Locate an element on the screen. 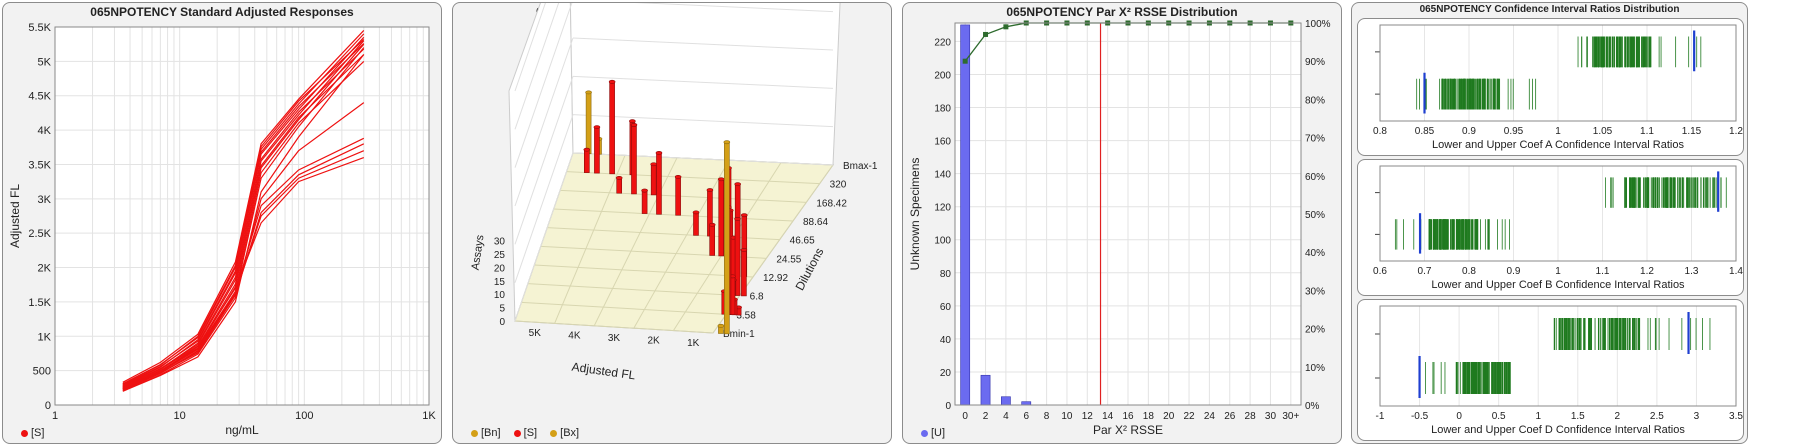 This screenshot has width=1800, height=448. y-tick-label: 5K is located at coordinates (45, 62).